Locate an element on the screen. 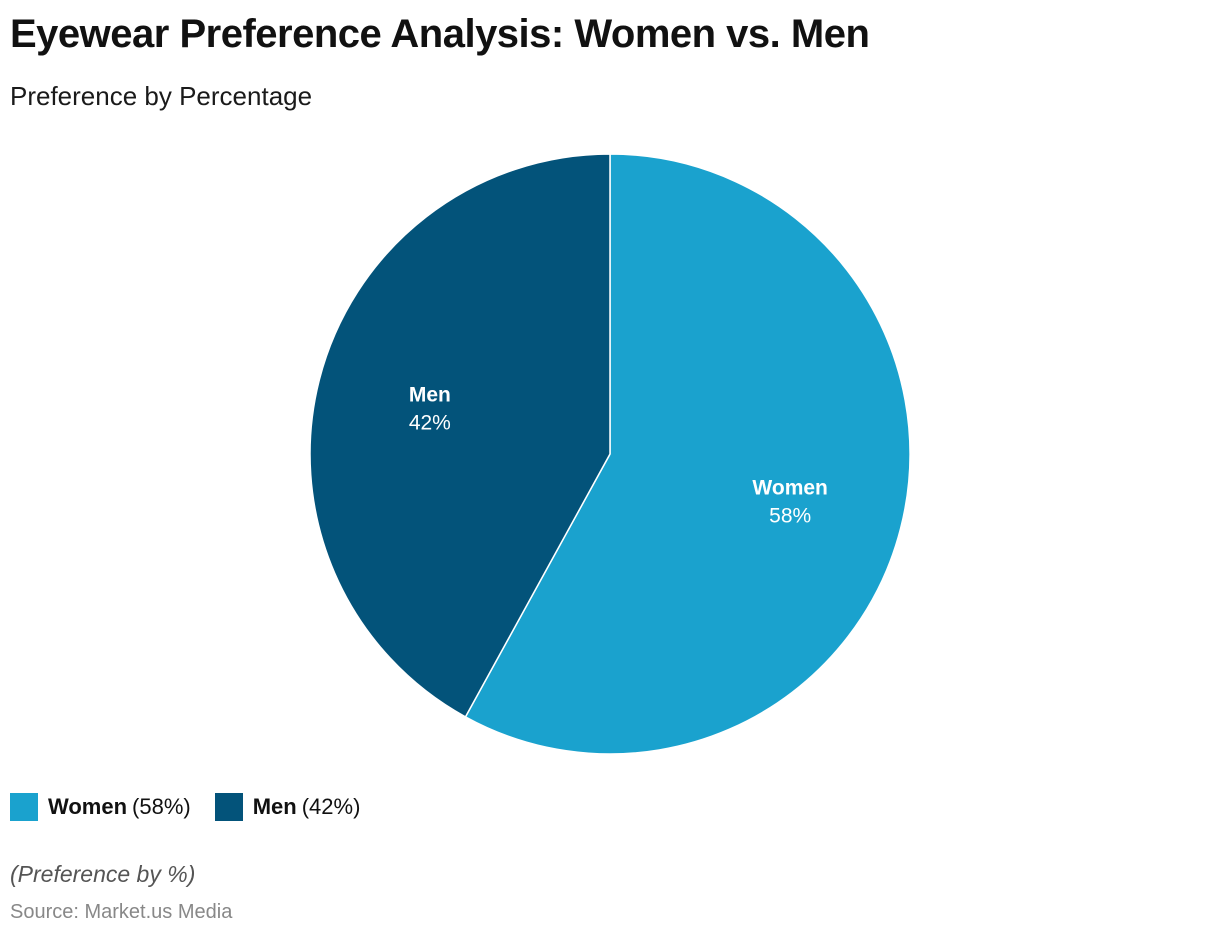 Image resolution: width=1220 pixels, height=936 pixels. pie-slice-men is located at coordinates (460, 435).